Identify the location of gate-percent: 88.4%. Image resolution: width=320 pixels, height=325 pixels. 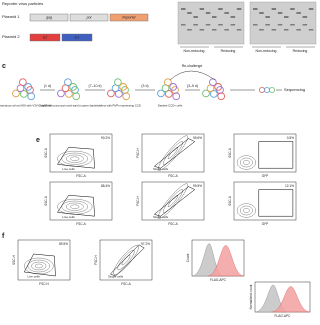
(105, 186).